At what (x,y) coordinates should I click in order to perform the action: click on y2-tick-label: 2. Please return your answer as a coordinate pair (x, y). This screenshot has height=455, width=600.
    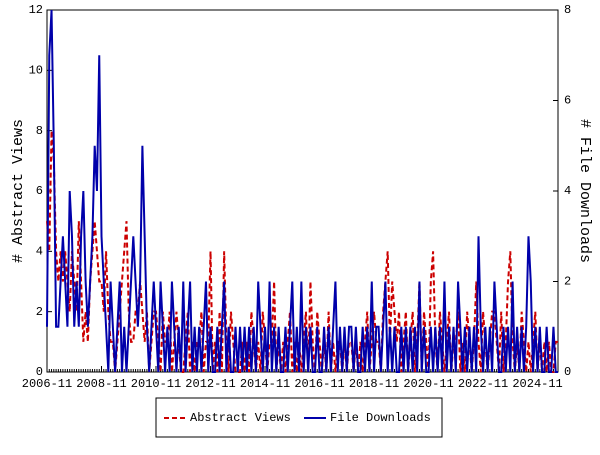
    Looking at the image, I should click on (567, 282).